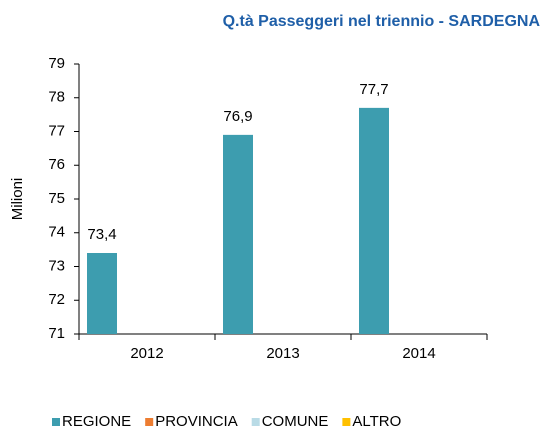 This screenshot has height=432, width=545. What do you see at coordinates (295, 421) in the screenshot?
I see `legend-label: COMUNE` at bounding box center [295, 421].